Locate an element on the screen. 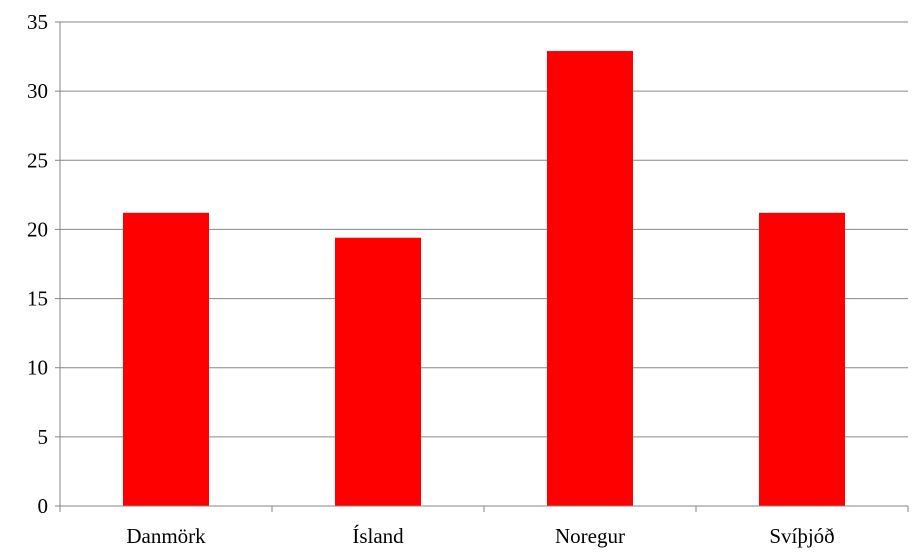 The width and height of the screenshot is (917, 556). x-tick-label: Noregur is located at coordinates (590, 536).